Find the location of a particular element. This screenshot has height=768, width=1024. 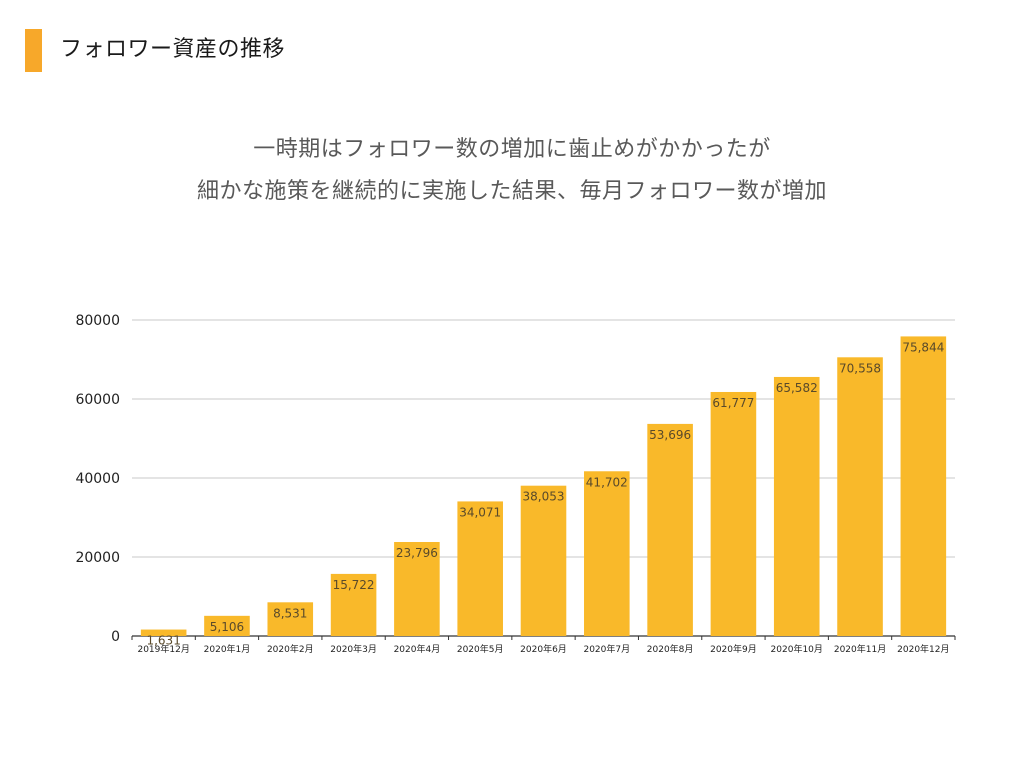

title-accent-bar is located at coordinates (33, 50).